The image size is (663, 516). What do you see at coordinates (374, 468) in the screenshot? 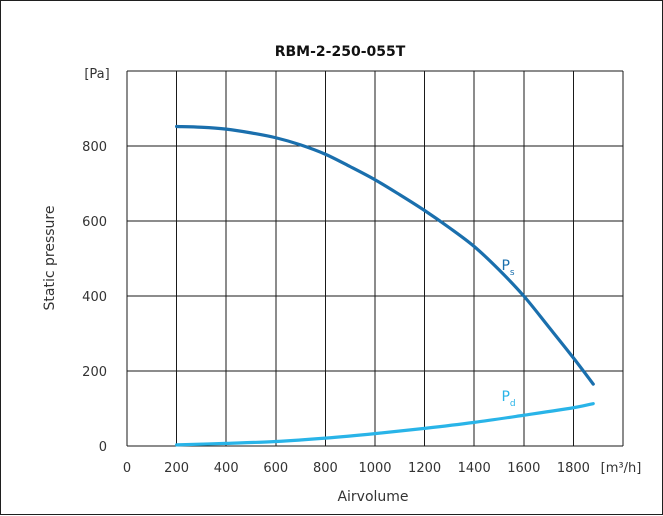
I see `x-tick-label: 1000` at bounding box center [374, 468].